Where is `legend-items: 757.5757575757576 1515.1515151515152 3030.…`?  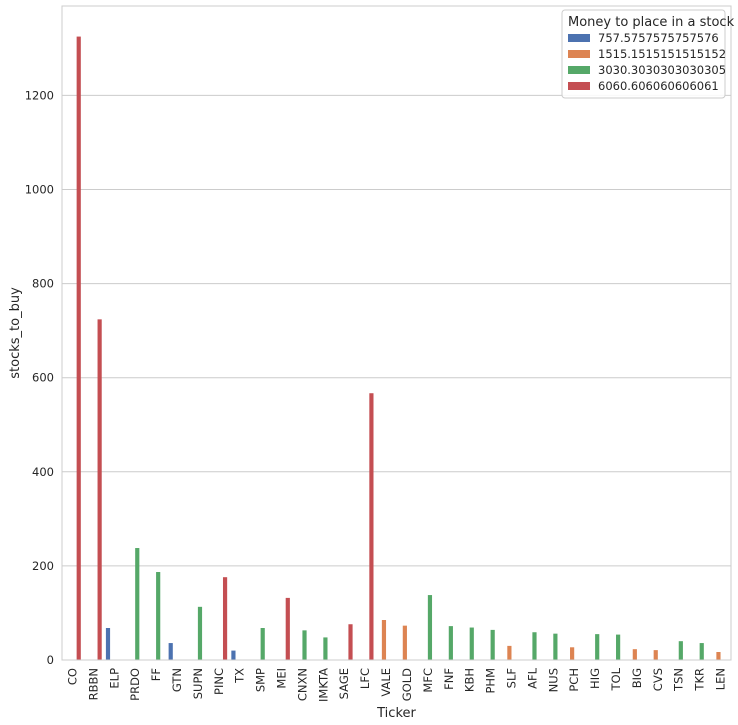
legend-items: 757.5757575757576 1515.1515151515152 3030.… is located at coordinates (647, 62).